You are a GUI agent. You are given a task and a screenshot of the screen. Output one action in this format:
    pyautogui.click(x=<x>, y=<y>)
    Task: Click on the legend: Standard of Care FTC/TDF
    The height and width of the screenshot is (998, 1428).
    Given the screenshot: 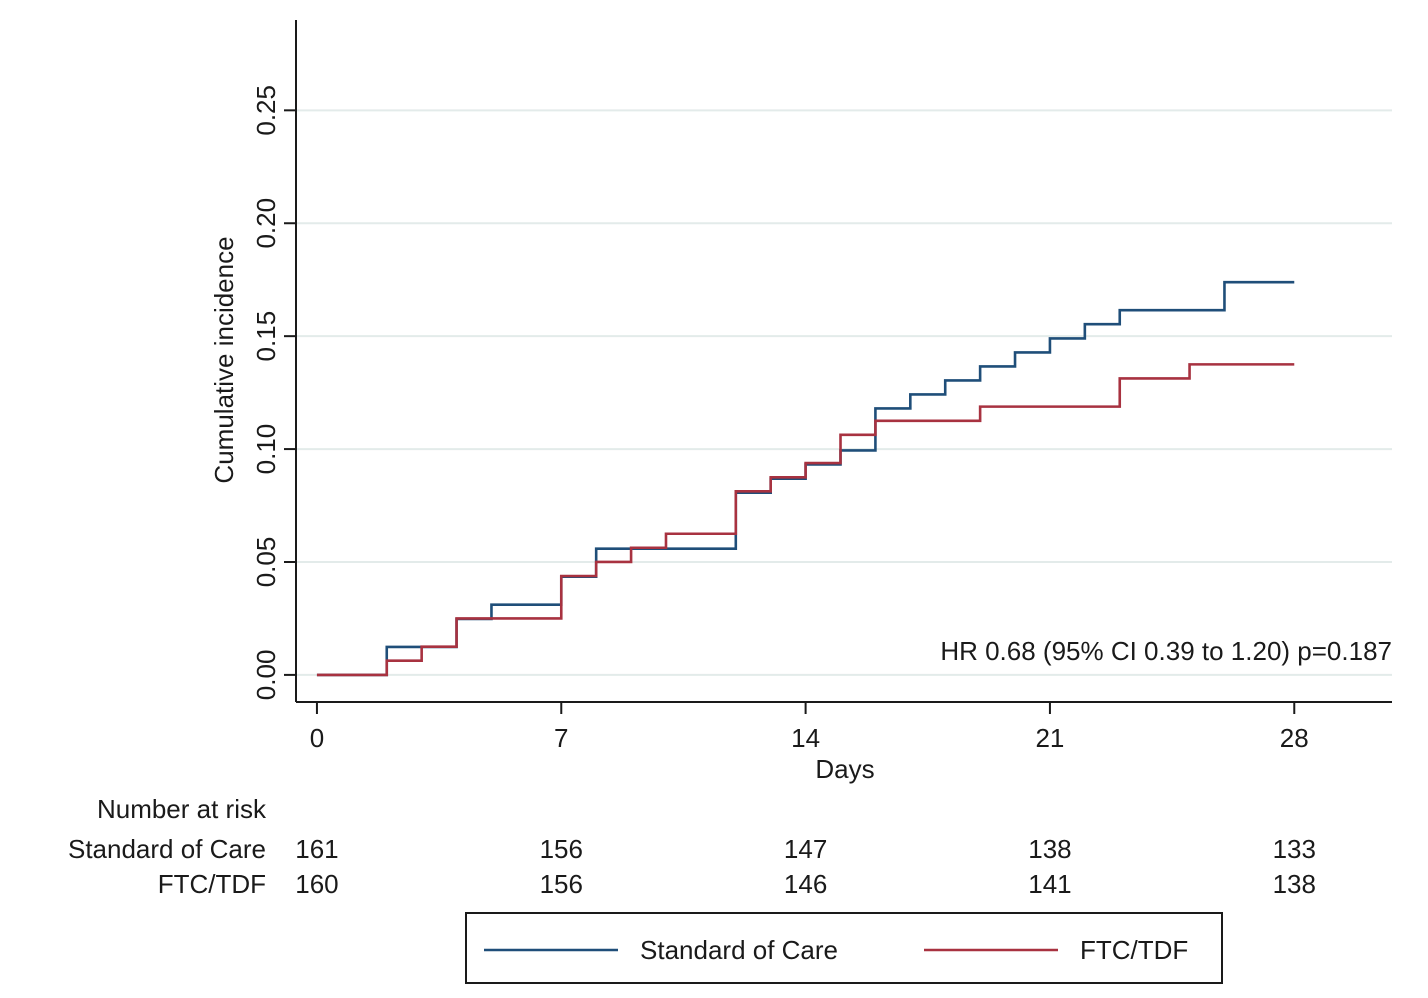 What is the action you would take?
    pyautogui.click(x=844, y=948)
    